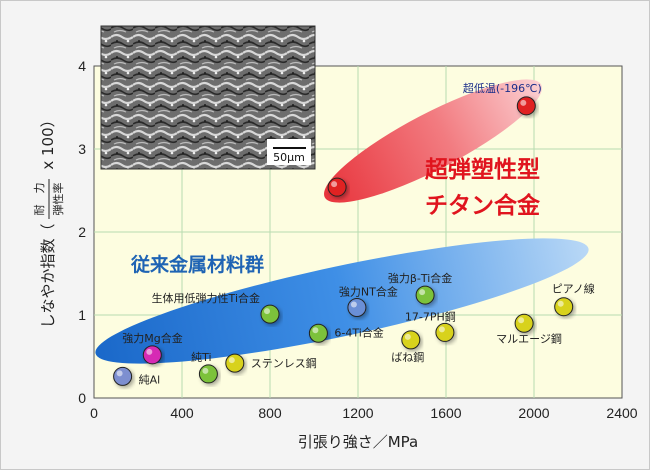 The image size is (650, 471). What do you see at coordinates (289, 157) in the screenshot?
I see `scale-bar-label: 50μm` at bounding box center [289, 157].